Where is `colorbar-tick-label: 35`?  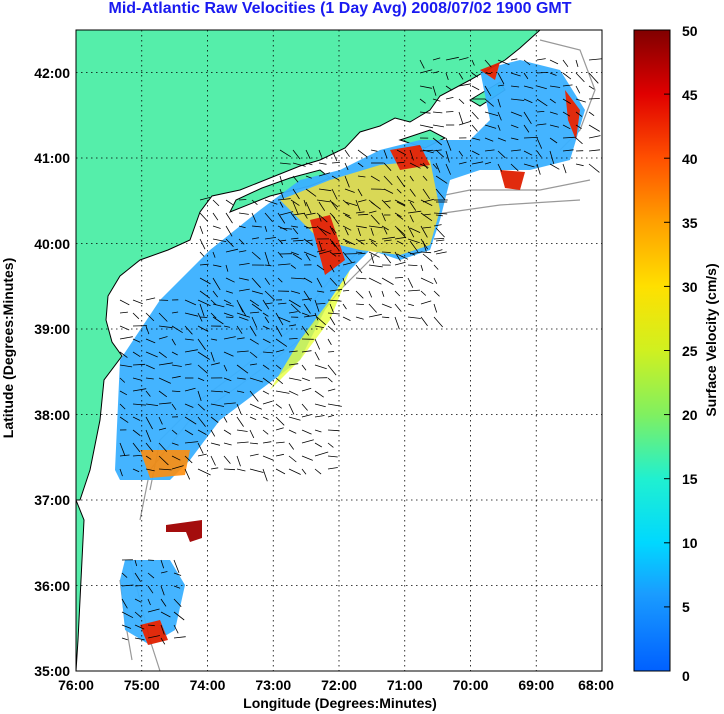 colorbar-tick-label: 35 is located at coordinates (690, 223).